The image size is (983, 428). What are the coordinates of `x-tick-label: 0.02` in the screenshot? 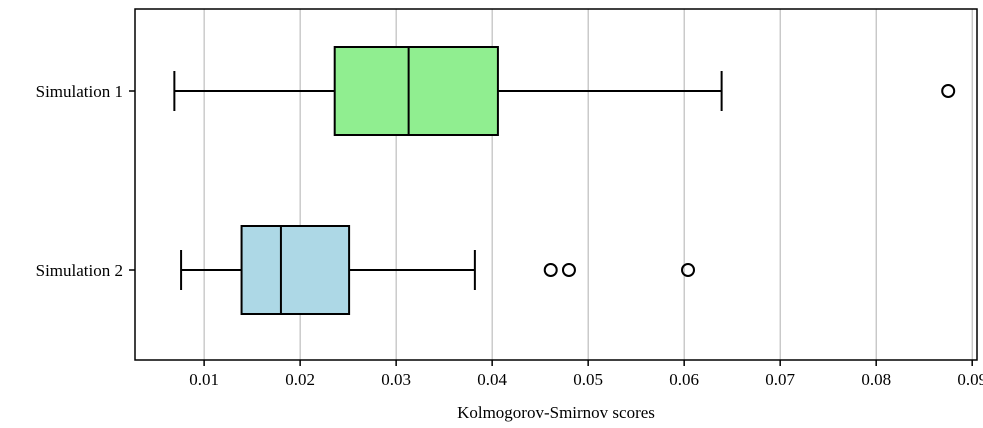 It's located at (300, 379).